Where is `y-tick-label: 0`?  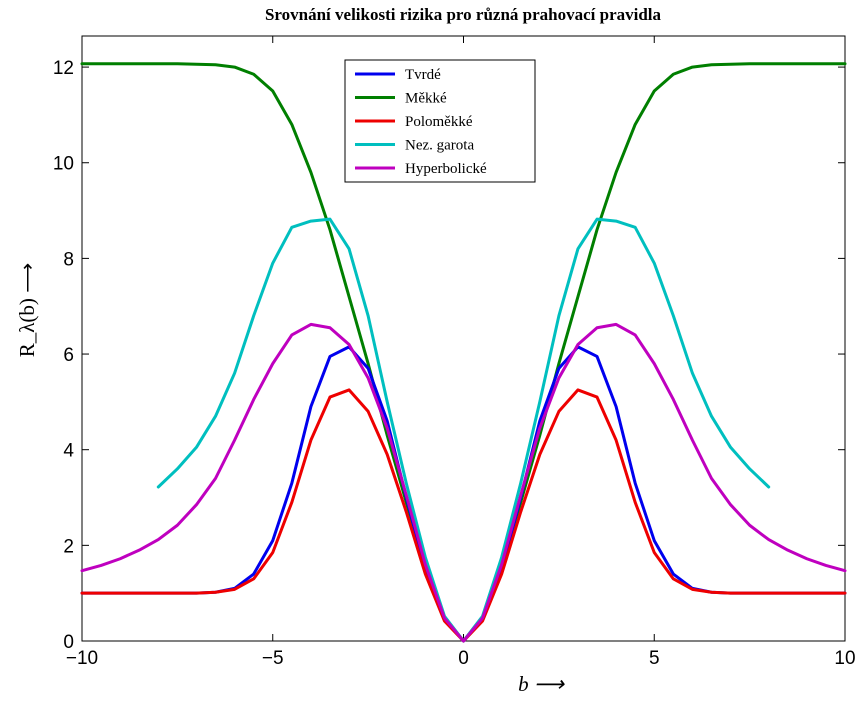 y-tick-label: 0 is located at coordinates (68, 642).